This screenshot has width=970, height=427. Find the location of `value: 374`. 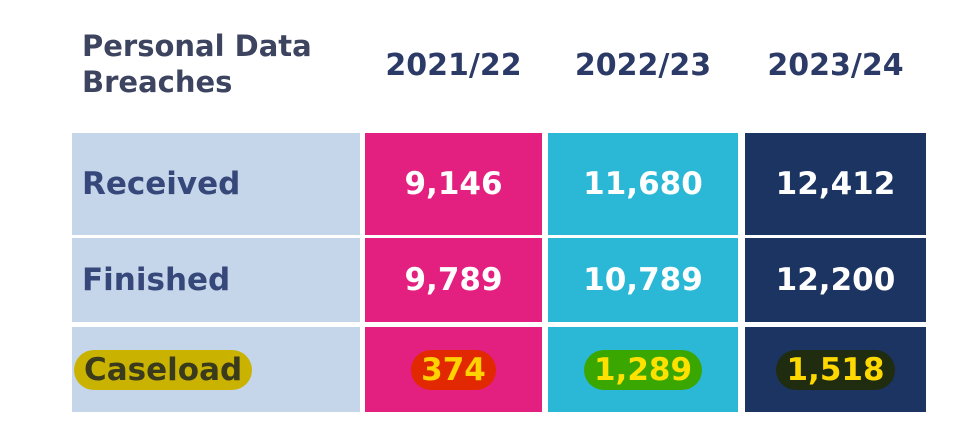

value: 374 is located at coordinates (453, 369).